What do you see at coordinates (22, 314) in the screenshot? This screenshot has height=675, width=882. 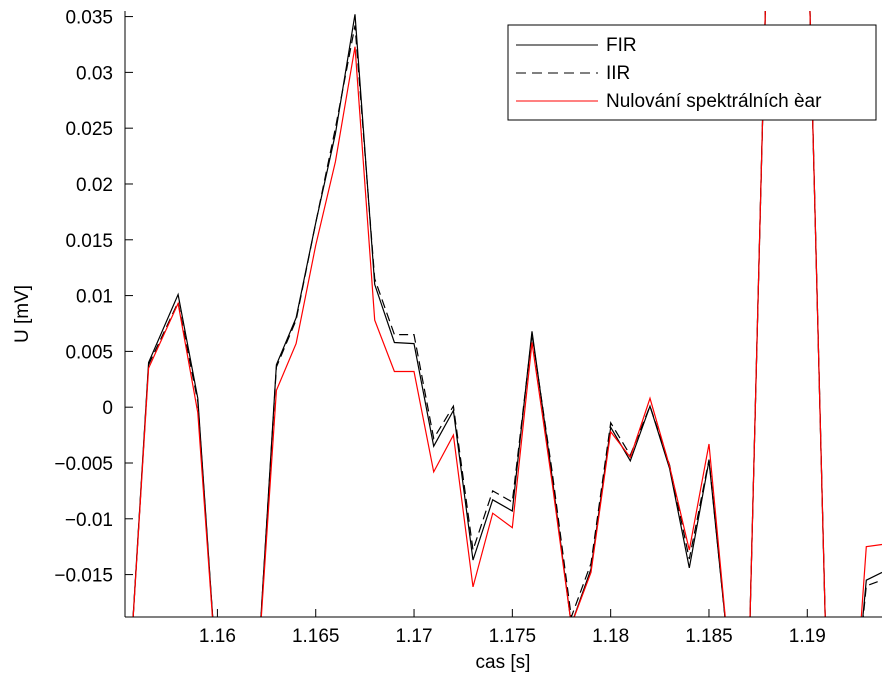 I see `y-axis-label: U [mV]` at bounding box center [22, 314].